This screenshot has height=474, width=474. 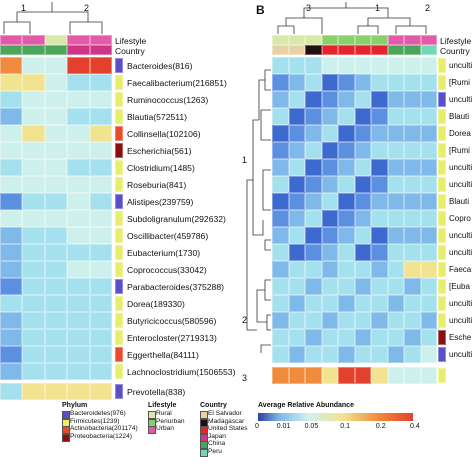 I want to click on row-label: Enterocloster(2719313), so click(x=172, y=338).